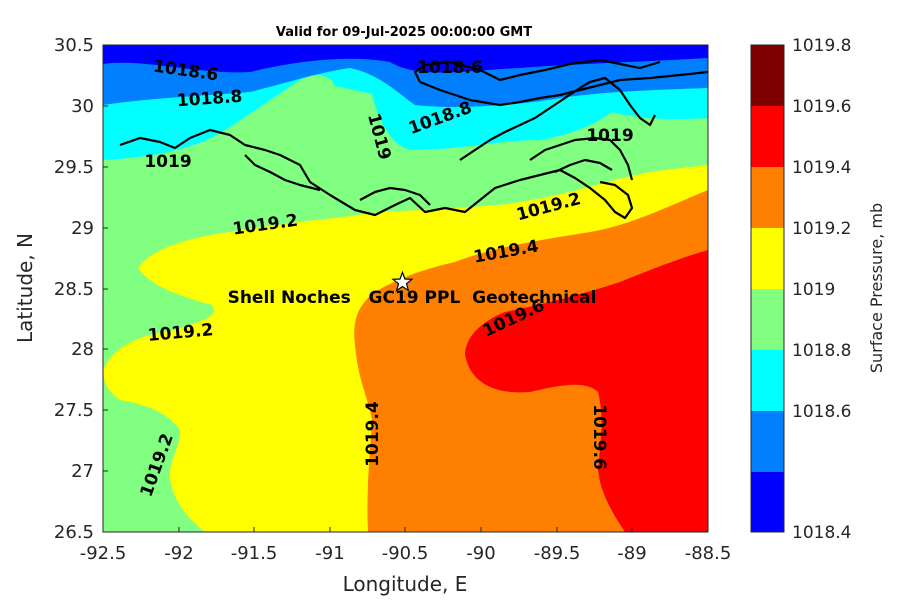 The height and width of the screenshot is (600, 900). Describe the element at coordinates (813, 290) in the screenshot. I see `colorbar-tick: 1019` at that location.